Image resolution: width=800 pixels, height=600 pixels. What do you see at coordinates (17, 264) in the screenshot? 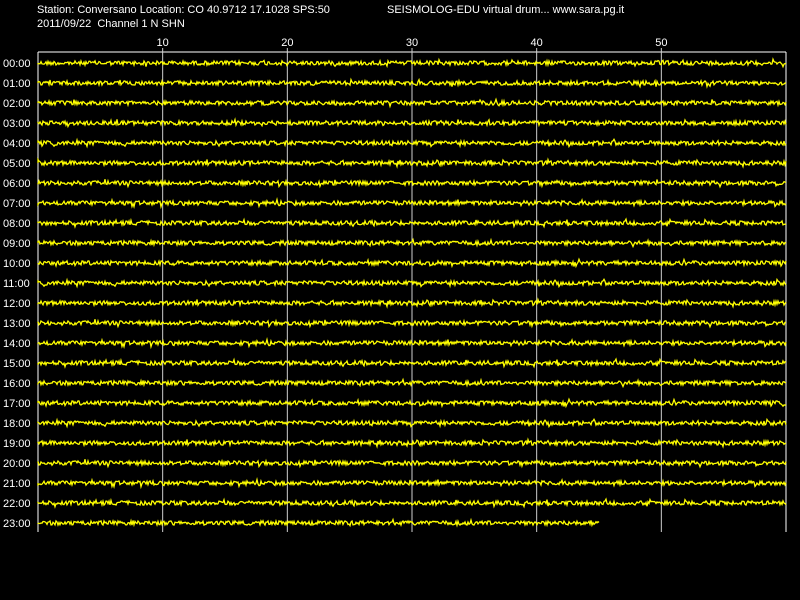
I see `row-label-1000: 10:00` at bounding box center [17, 264].